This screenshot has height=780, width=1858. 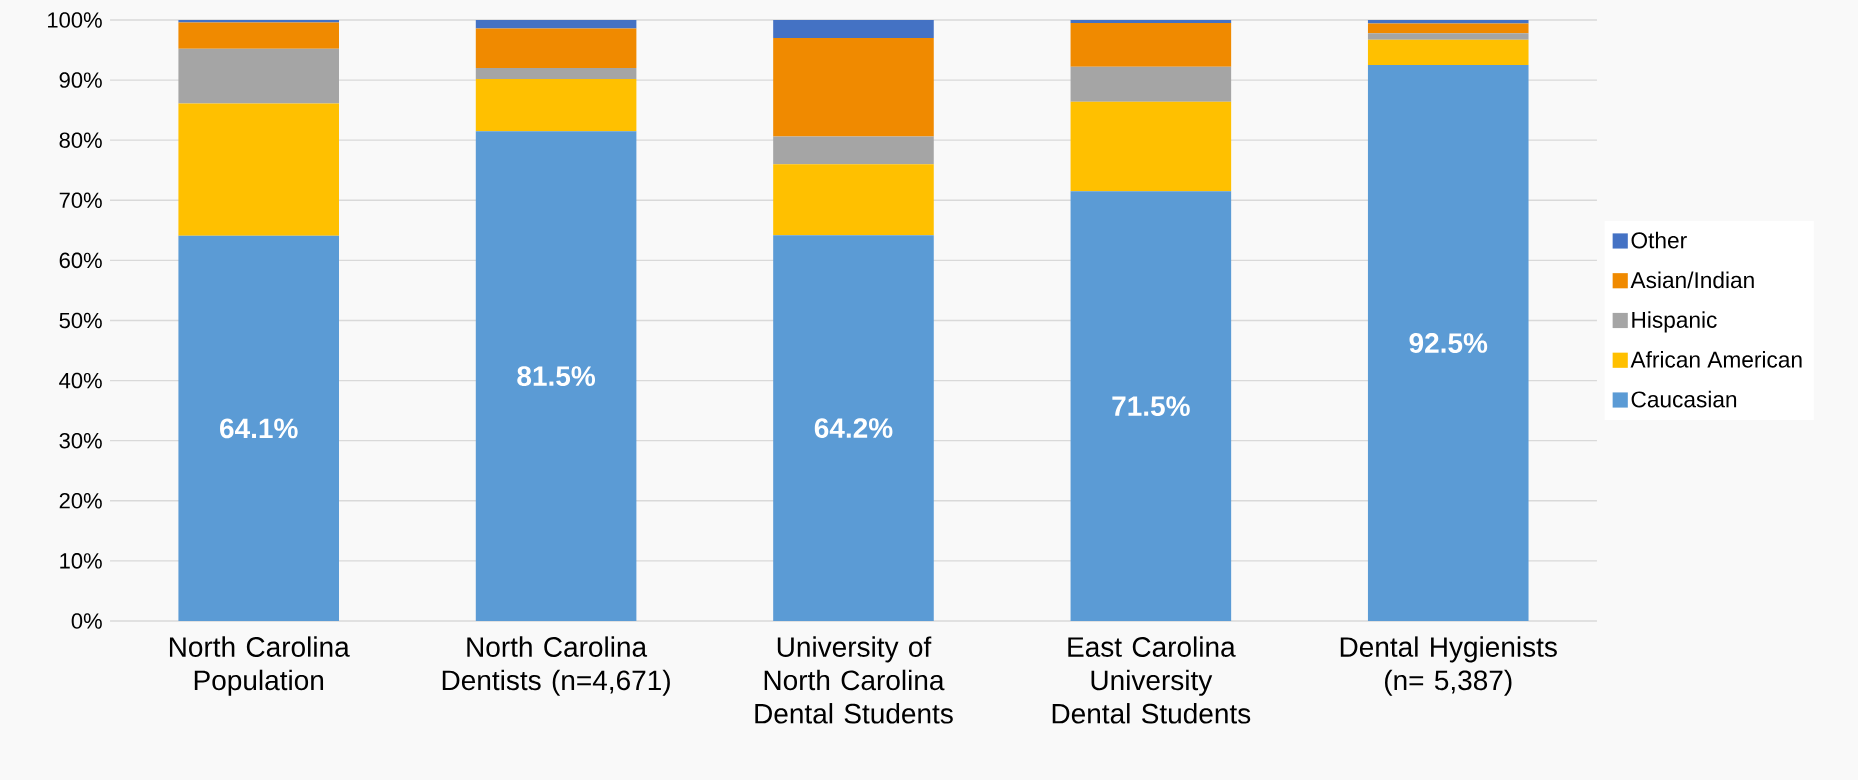 What do you see at coordinates (80, 500) in the screenshot?
I see `y-tick-label: 20%` at bounding box center [80, 500].